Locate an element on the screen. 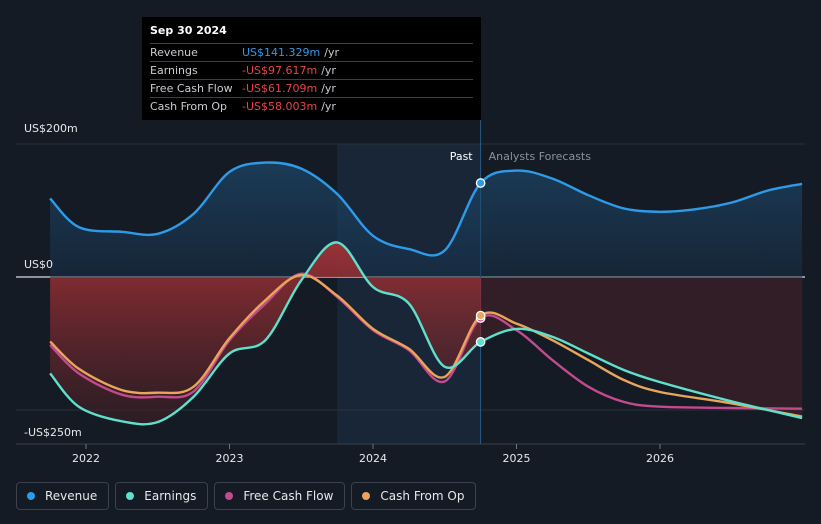  fcf-line-forecast is located at coordinates (642, 362).